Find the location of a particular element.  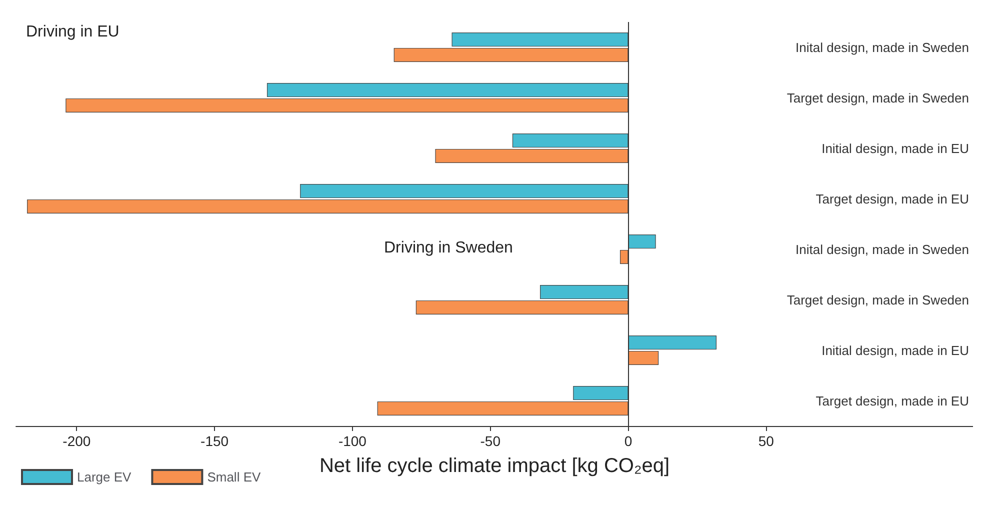

x-tick-label: 0 is located at coordinates (628, 441).